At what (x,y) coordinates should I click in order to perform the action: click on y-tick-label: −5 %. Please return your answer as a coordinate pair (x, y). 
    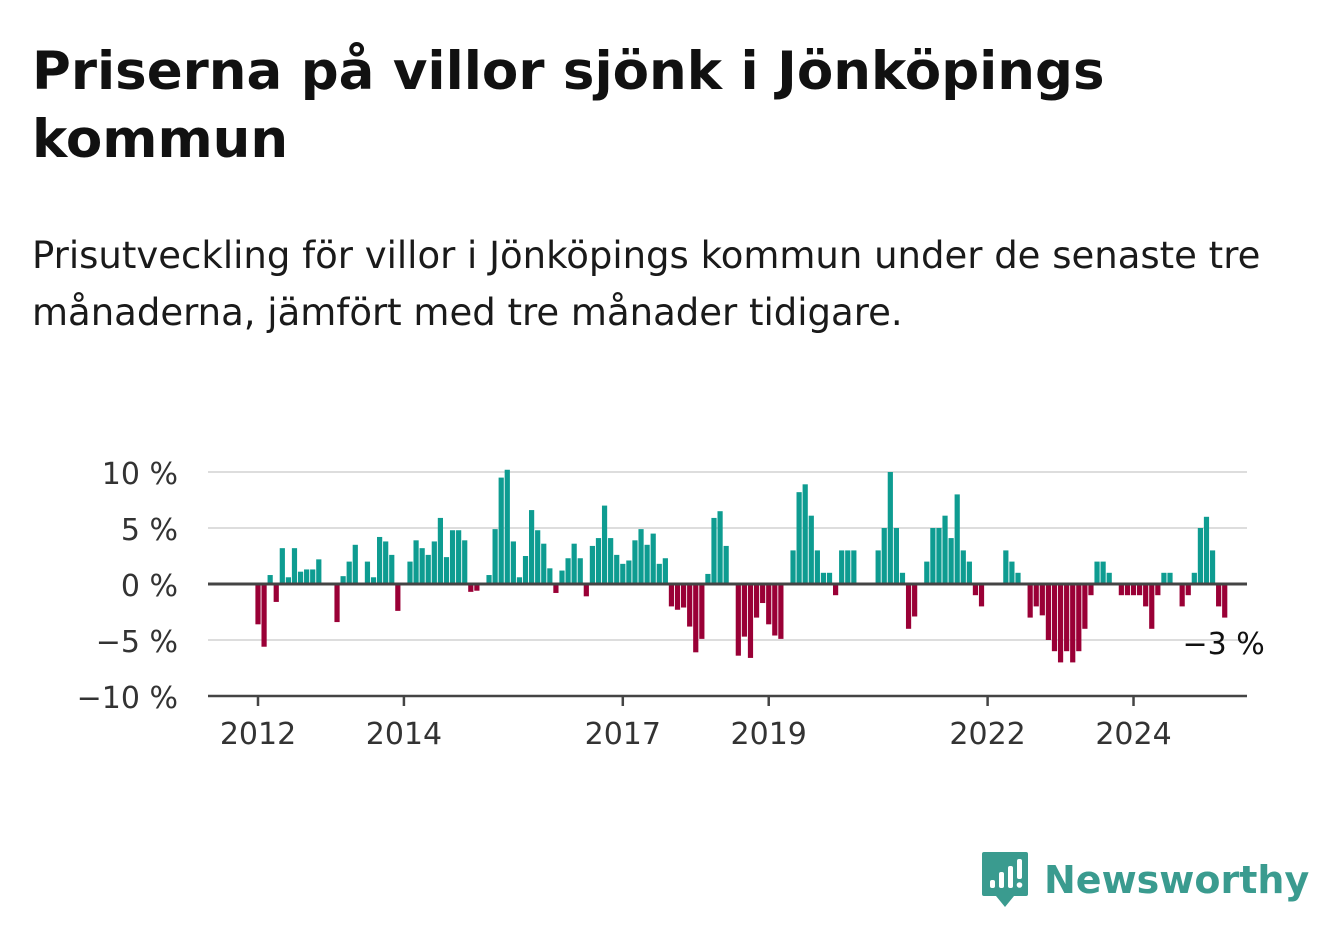
    Looking at the image, I should click on (137, 642).